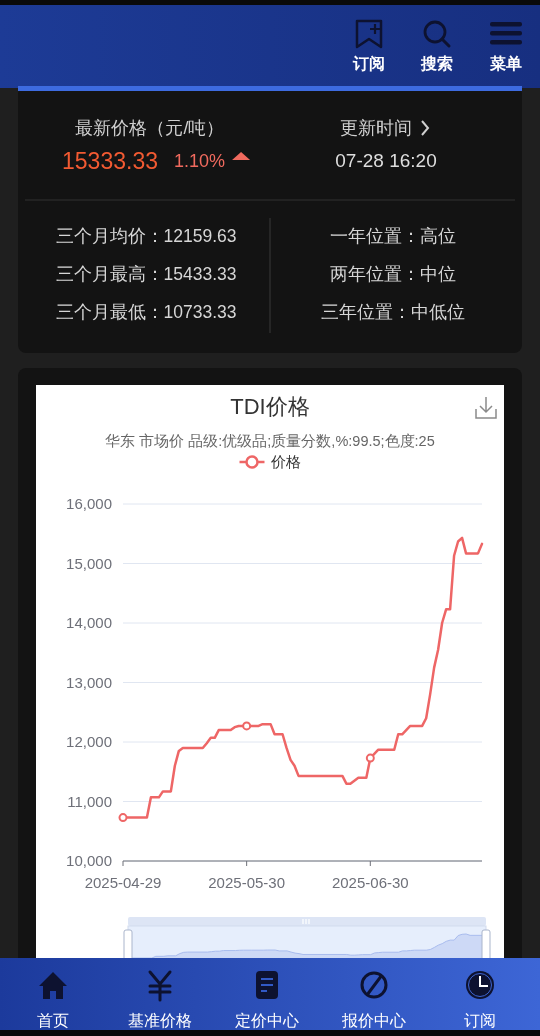  I want to click on text: 两年位置：中位, so click(393, 274).